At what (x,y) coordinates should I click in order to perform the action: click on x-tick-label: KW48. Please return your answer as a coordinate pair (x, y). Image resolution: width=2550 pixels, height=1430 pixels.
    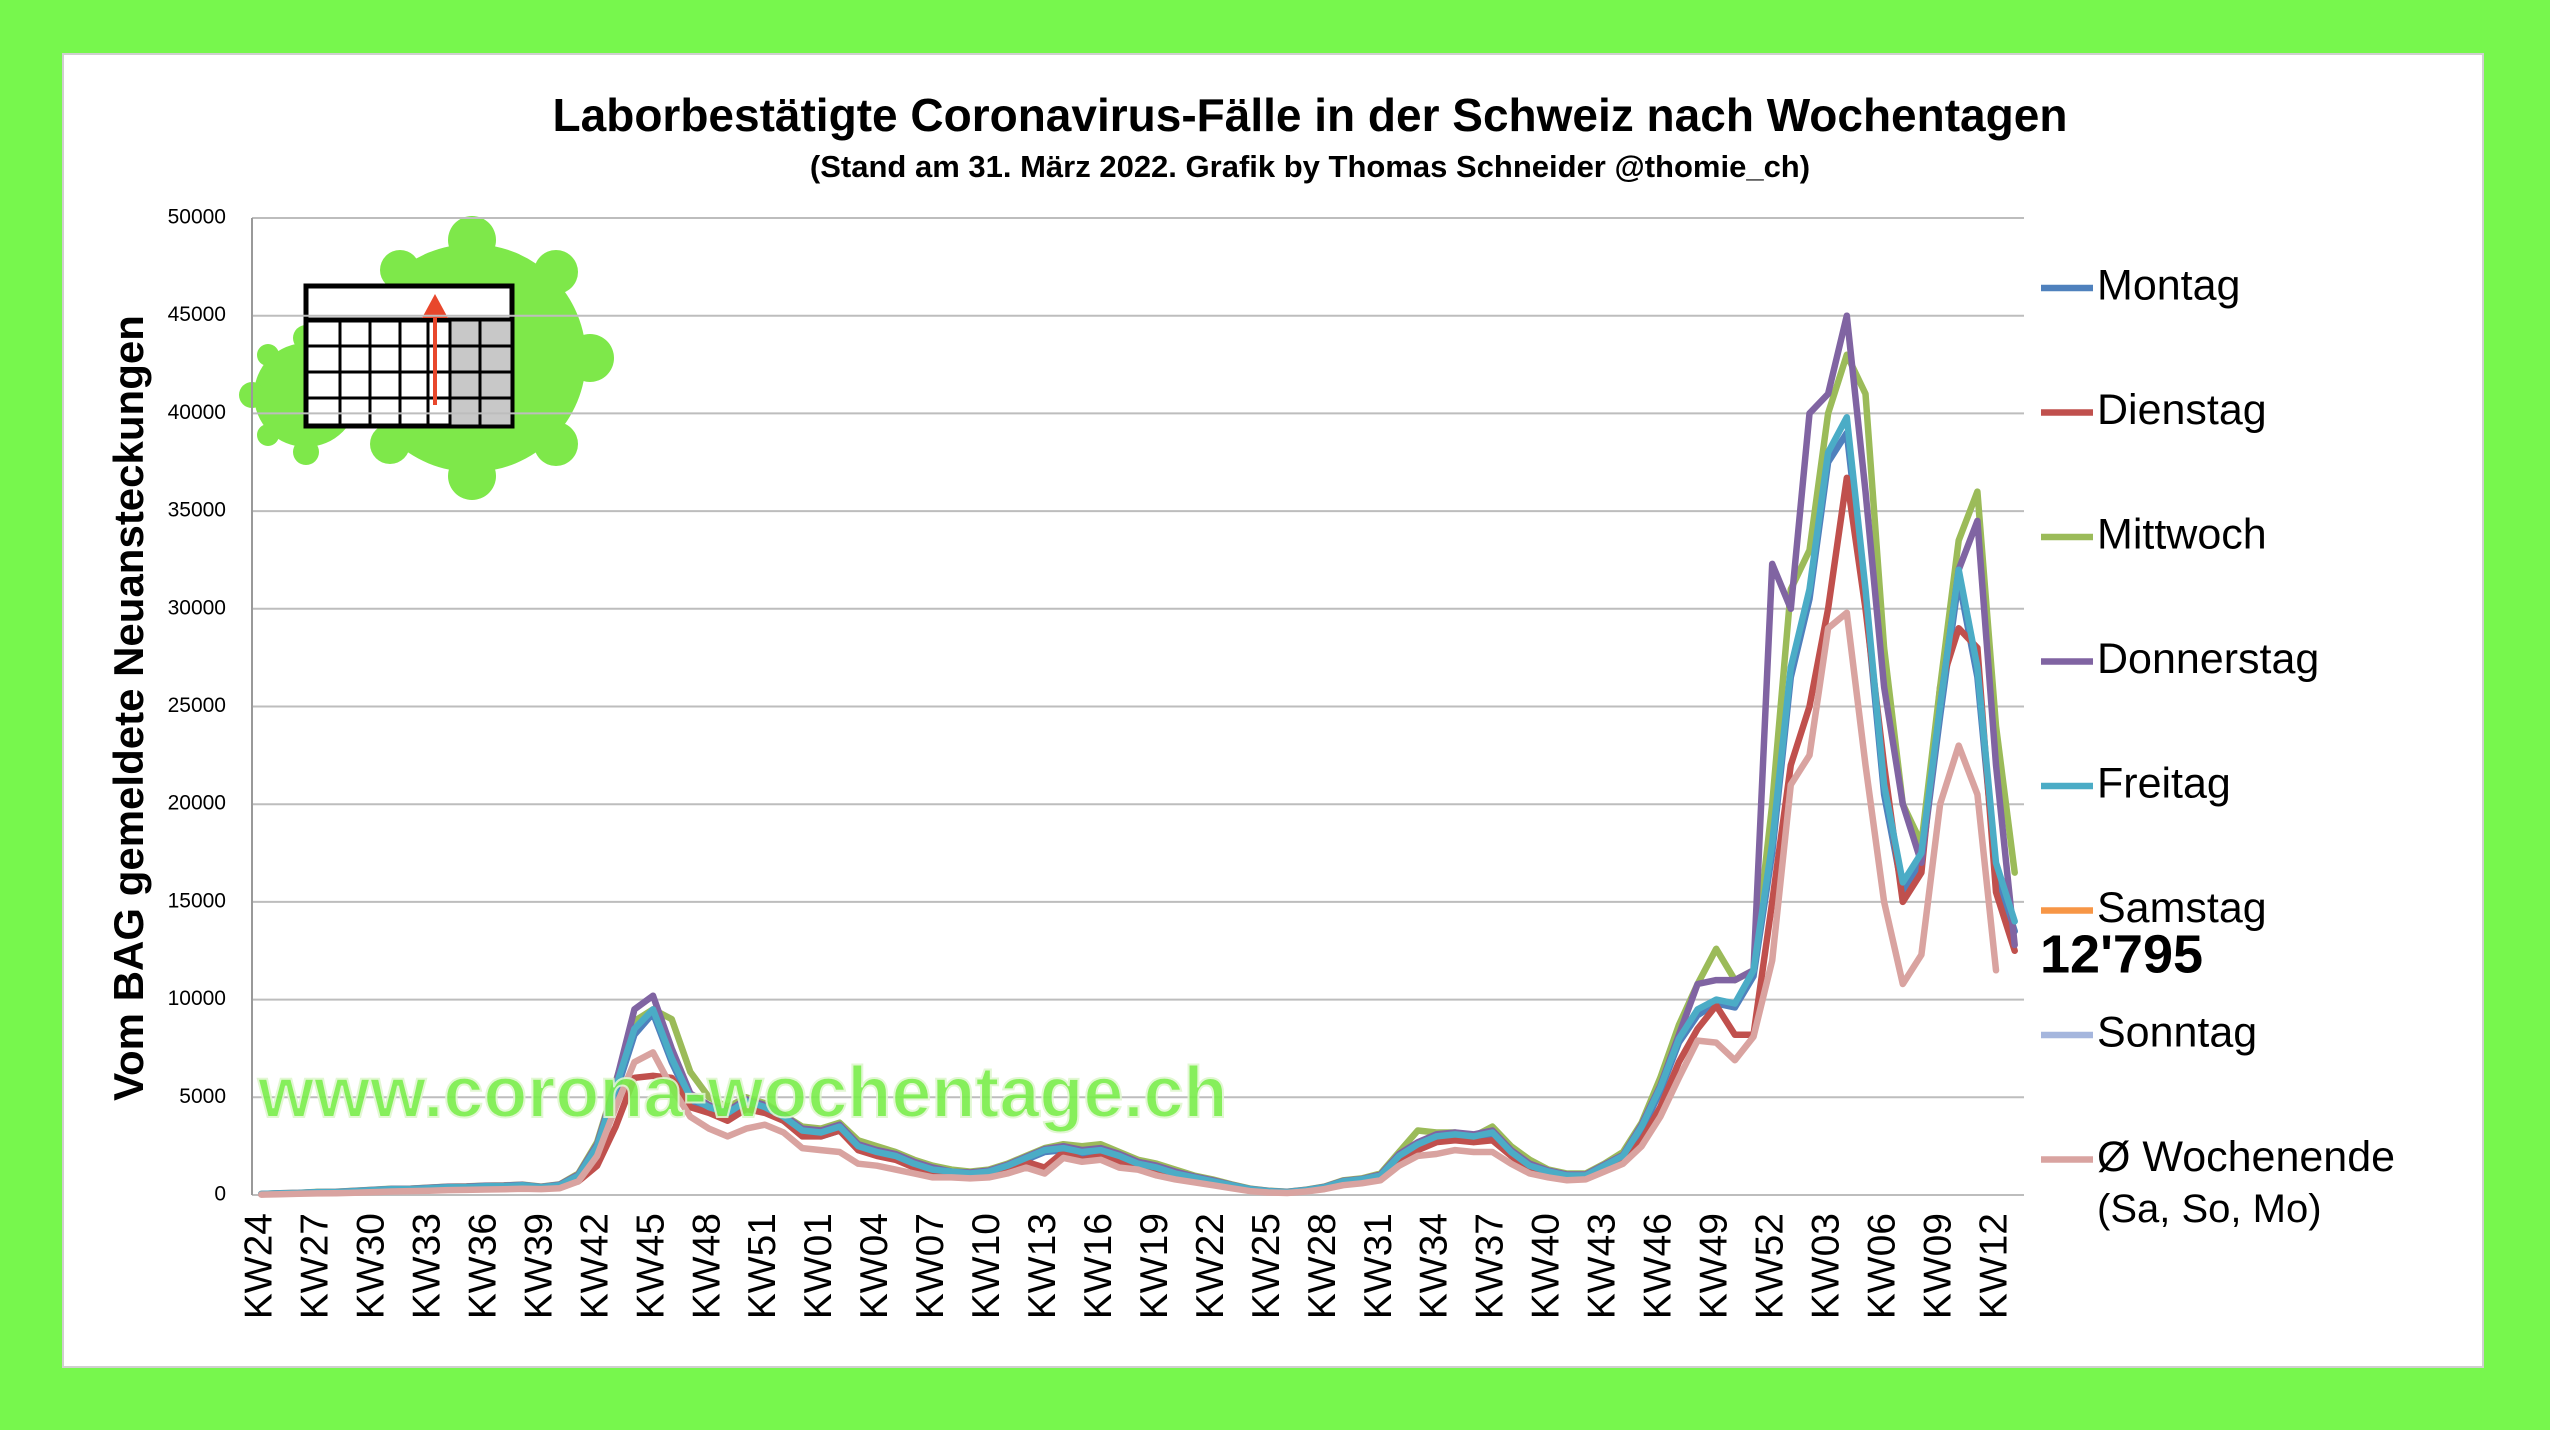
    Looking at the image, I should click on (706, 1266).